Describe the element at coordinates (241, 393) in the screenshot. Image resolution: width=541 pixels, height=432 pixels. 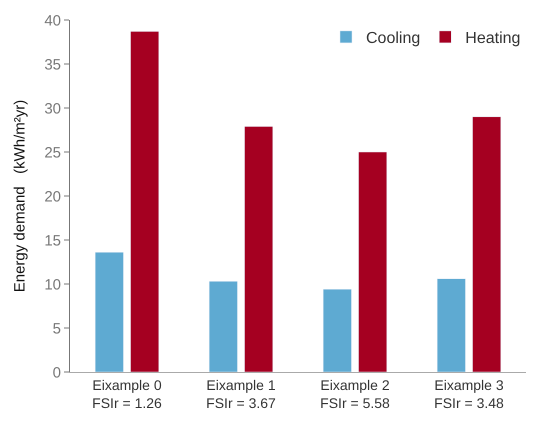
I see `x-tick-label: Eixample 1 FSIr = 3.67` at that location.